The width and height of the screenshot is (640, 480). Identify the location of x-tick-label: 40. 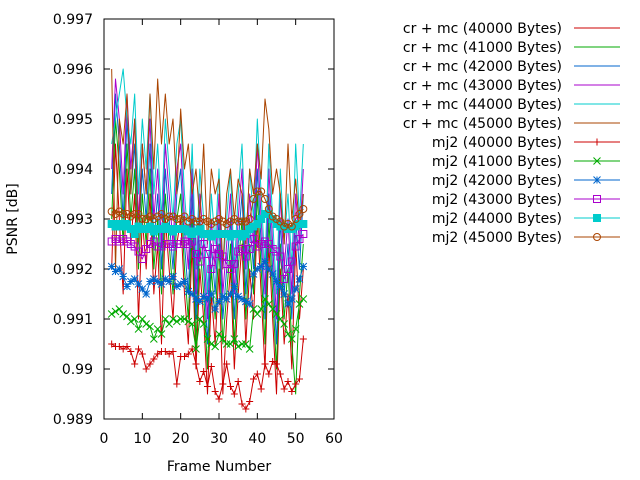
(257, 439).